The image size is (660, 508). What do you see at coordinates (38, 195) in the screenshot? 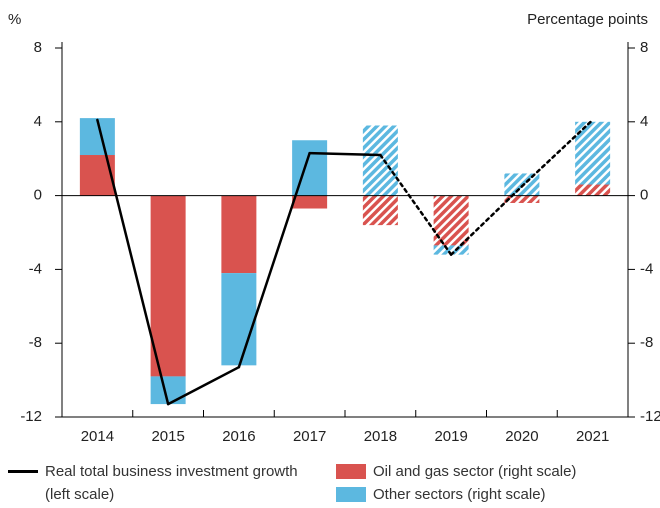
I see `y-tick-label: 0` at bounding box center [38, 195].